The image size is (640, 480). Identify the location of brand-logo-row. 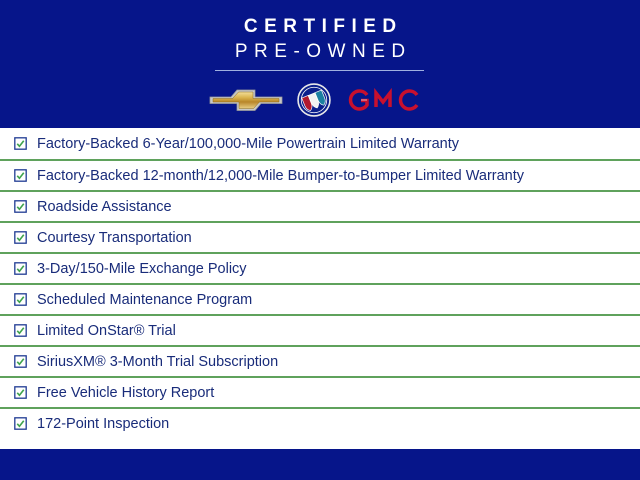
(320, 100).